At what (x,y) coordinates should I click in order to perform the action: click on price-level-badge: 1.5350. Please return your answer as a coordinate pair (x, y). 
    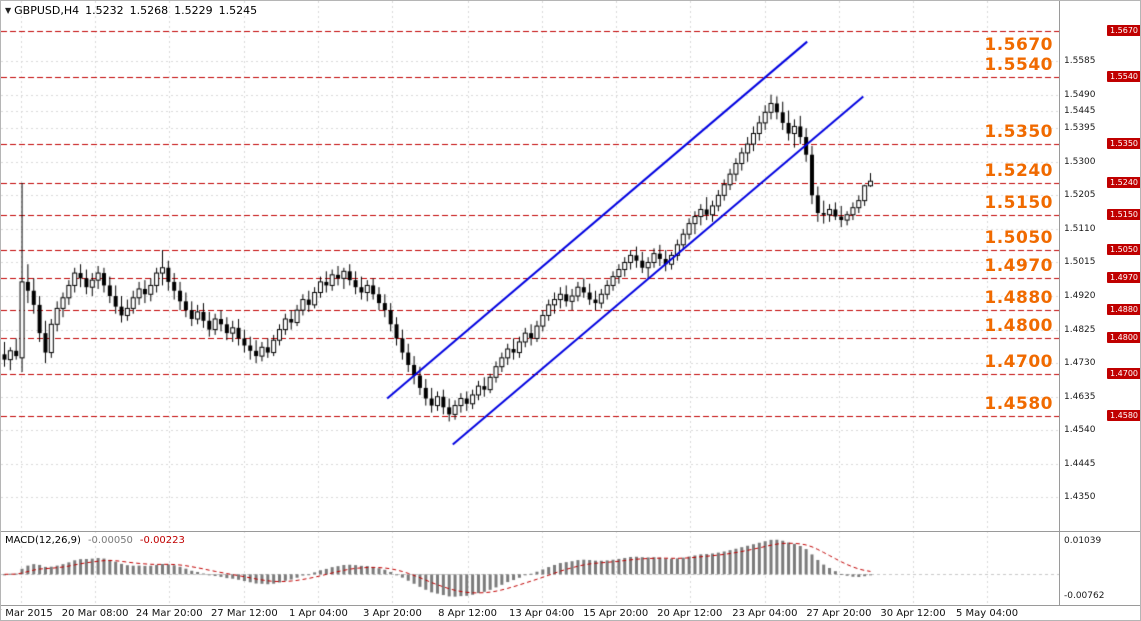
    Looking at the image, I should click on (1123, 144).